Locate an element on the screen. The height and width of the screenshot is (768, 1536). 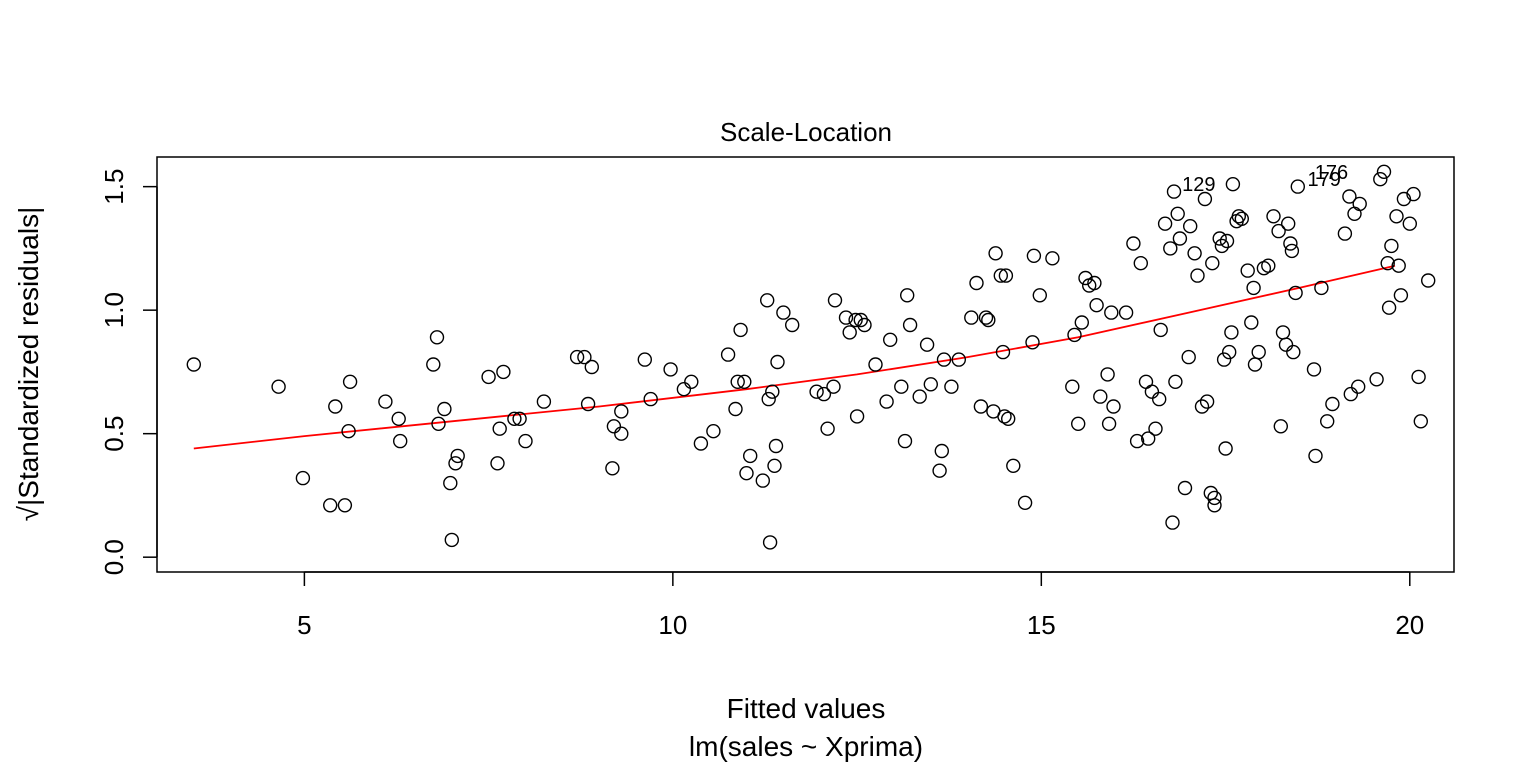
x-axis-label: Fitted values is located at coordinates (806, 708).